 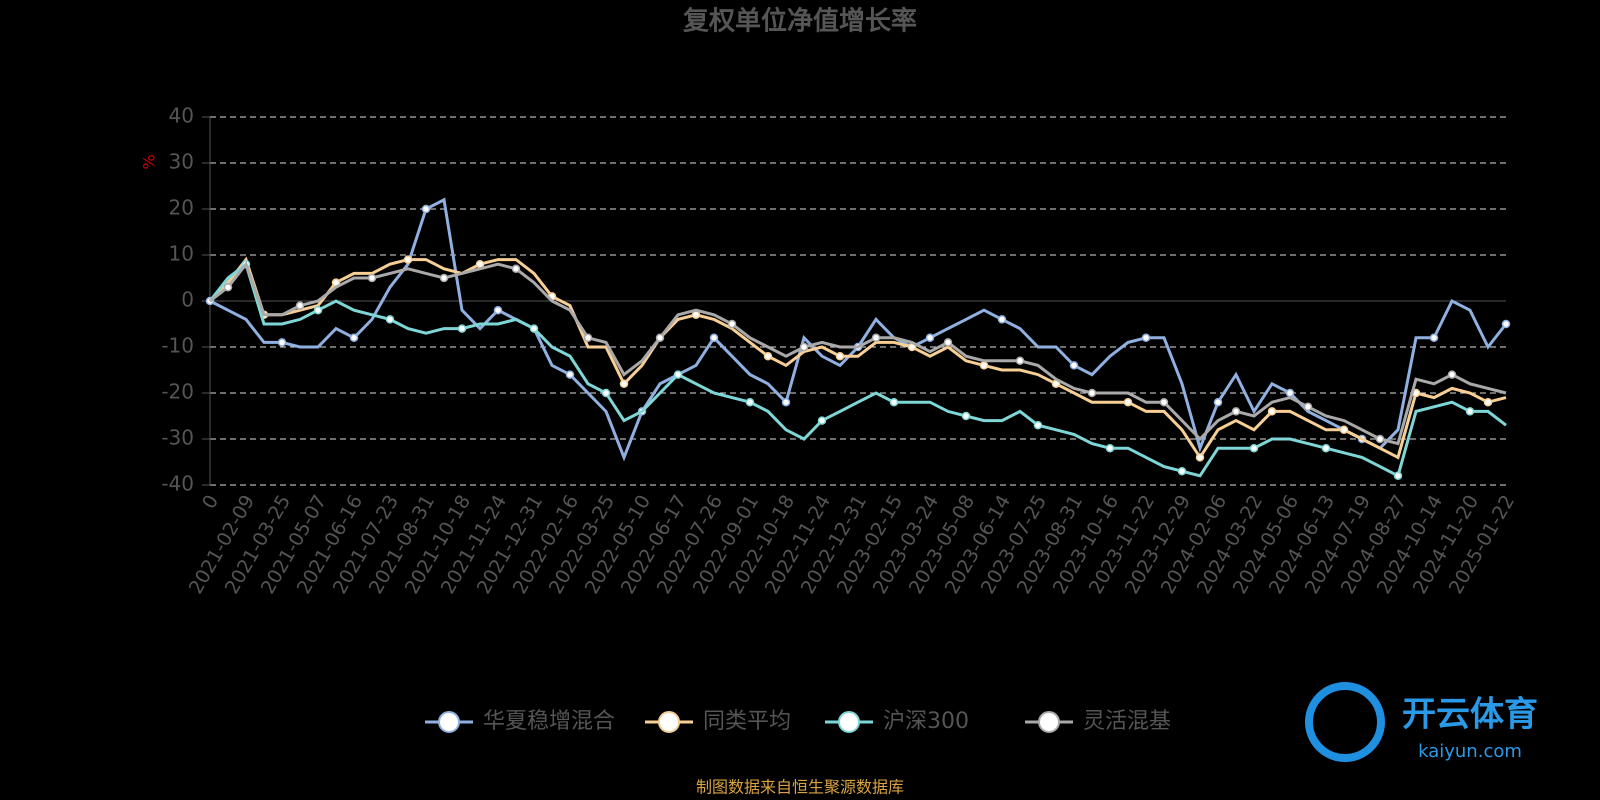 What do you see at coordinates (181, 116) in the screenshot?
I see `y-tick-label: 40` at bounding box center [181, 116].